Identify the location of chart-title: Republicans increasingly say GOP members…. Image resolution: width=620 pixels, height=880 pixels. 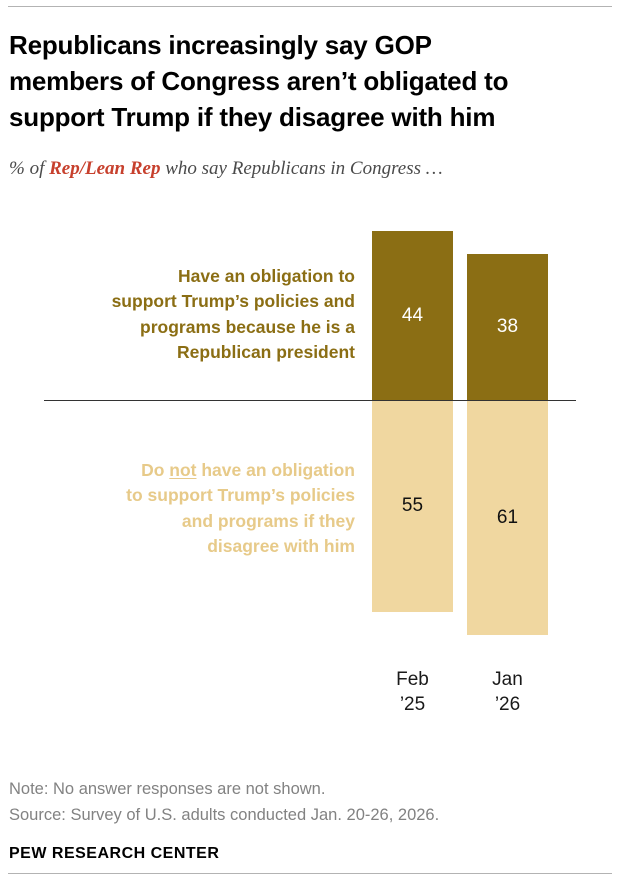
(259, 81).